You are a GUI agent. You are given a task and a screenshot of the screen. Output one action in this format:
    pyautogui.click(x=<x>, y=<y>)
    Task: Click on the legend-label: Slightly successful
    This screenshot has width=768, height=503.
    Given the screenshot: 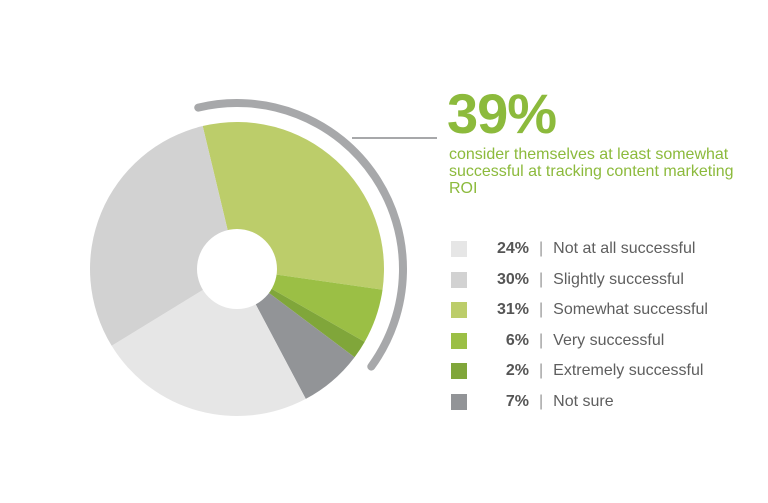 What is the action you would take?
    pyautogui.click(x=618, y=279)
    